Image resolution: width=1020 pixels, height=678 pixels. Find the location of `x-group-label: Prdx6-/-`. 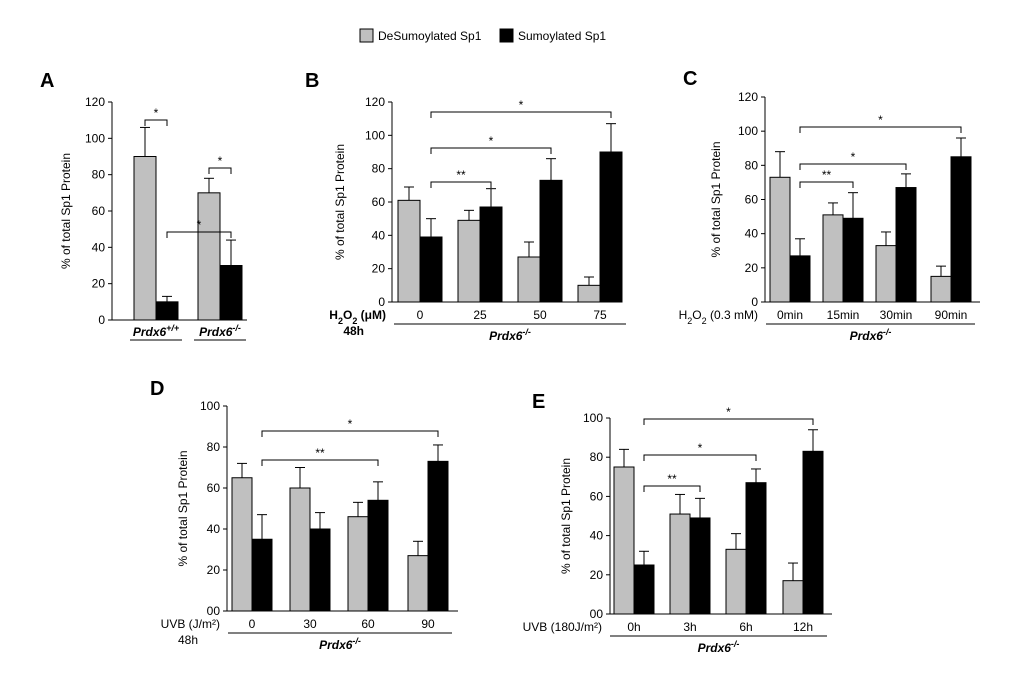

x-group-label: Prdx6-/- is located at coordinates (220, 331).